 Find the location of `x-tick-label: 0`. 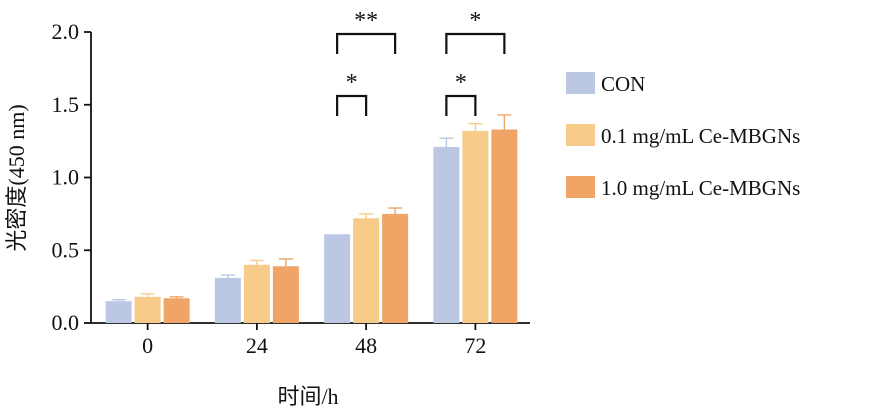

x-tick-label: 0 is located at coordinates (147, 345).